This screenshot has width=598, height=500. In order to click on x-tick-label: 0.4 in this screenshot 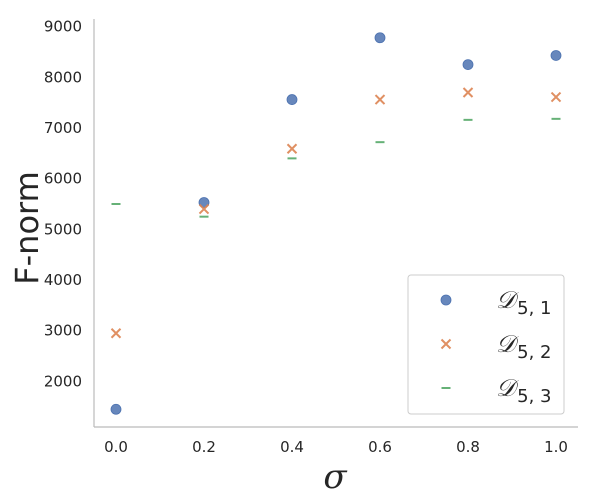, I will do `click(292, 447)`.